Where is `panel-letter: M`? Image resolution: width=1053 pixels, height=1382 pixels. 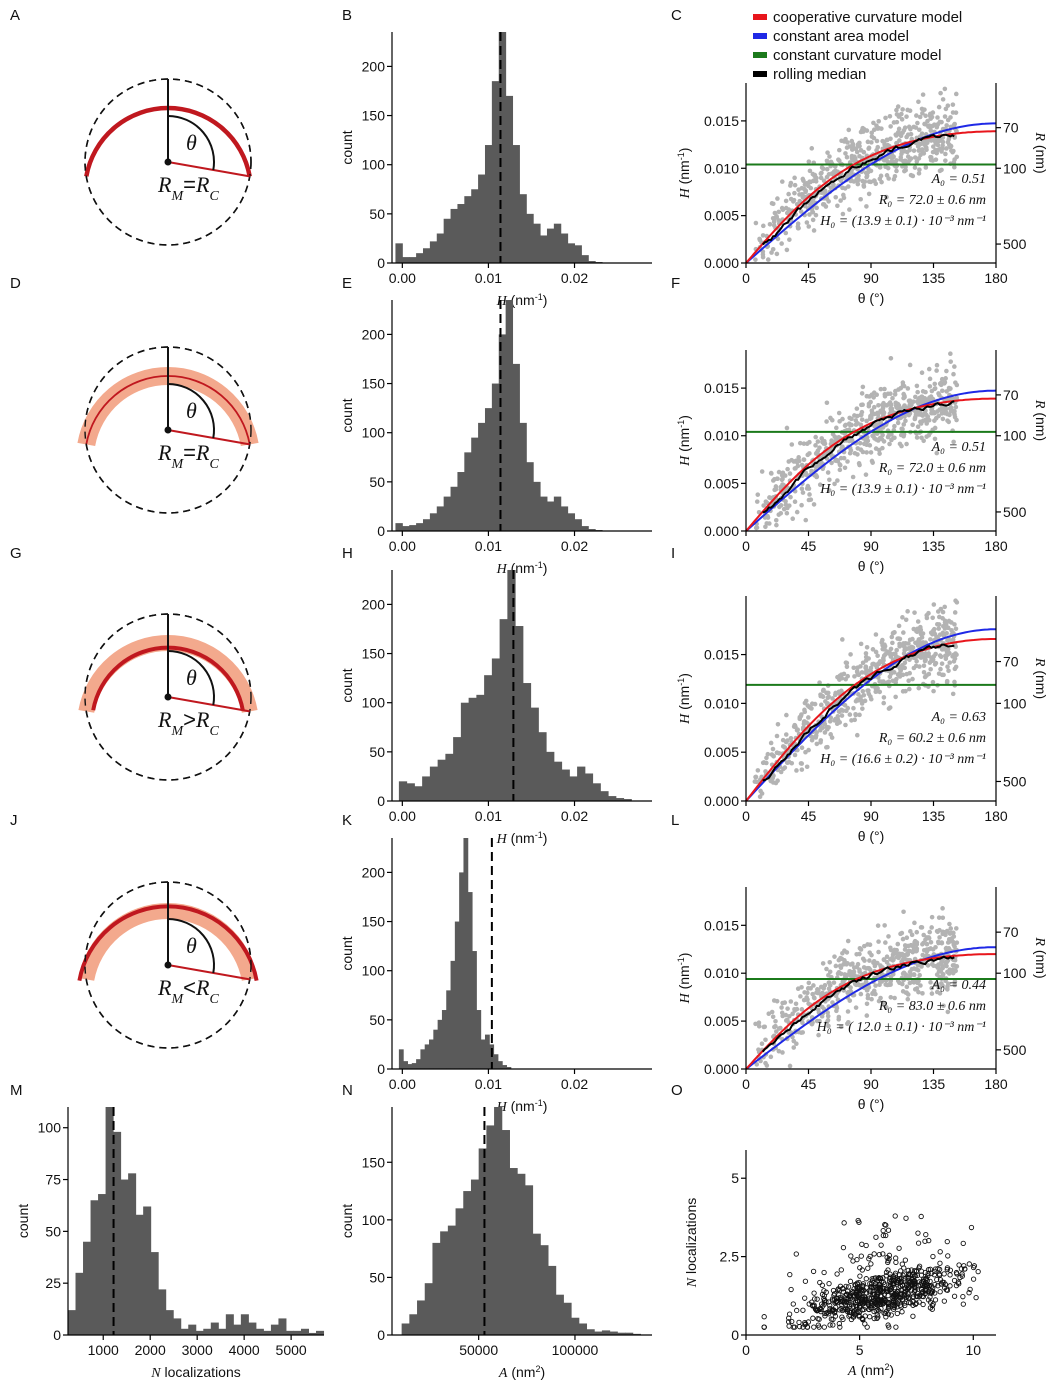 panel-letter: M is located at coordinates (16, 1090).